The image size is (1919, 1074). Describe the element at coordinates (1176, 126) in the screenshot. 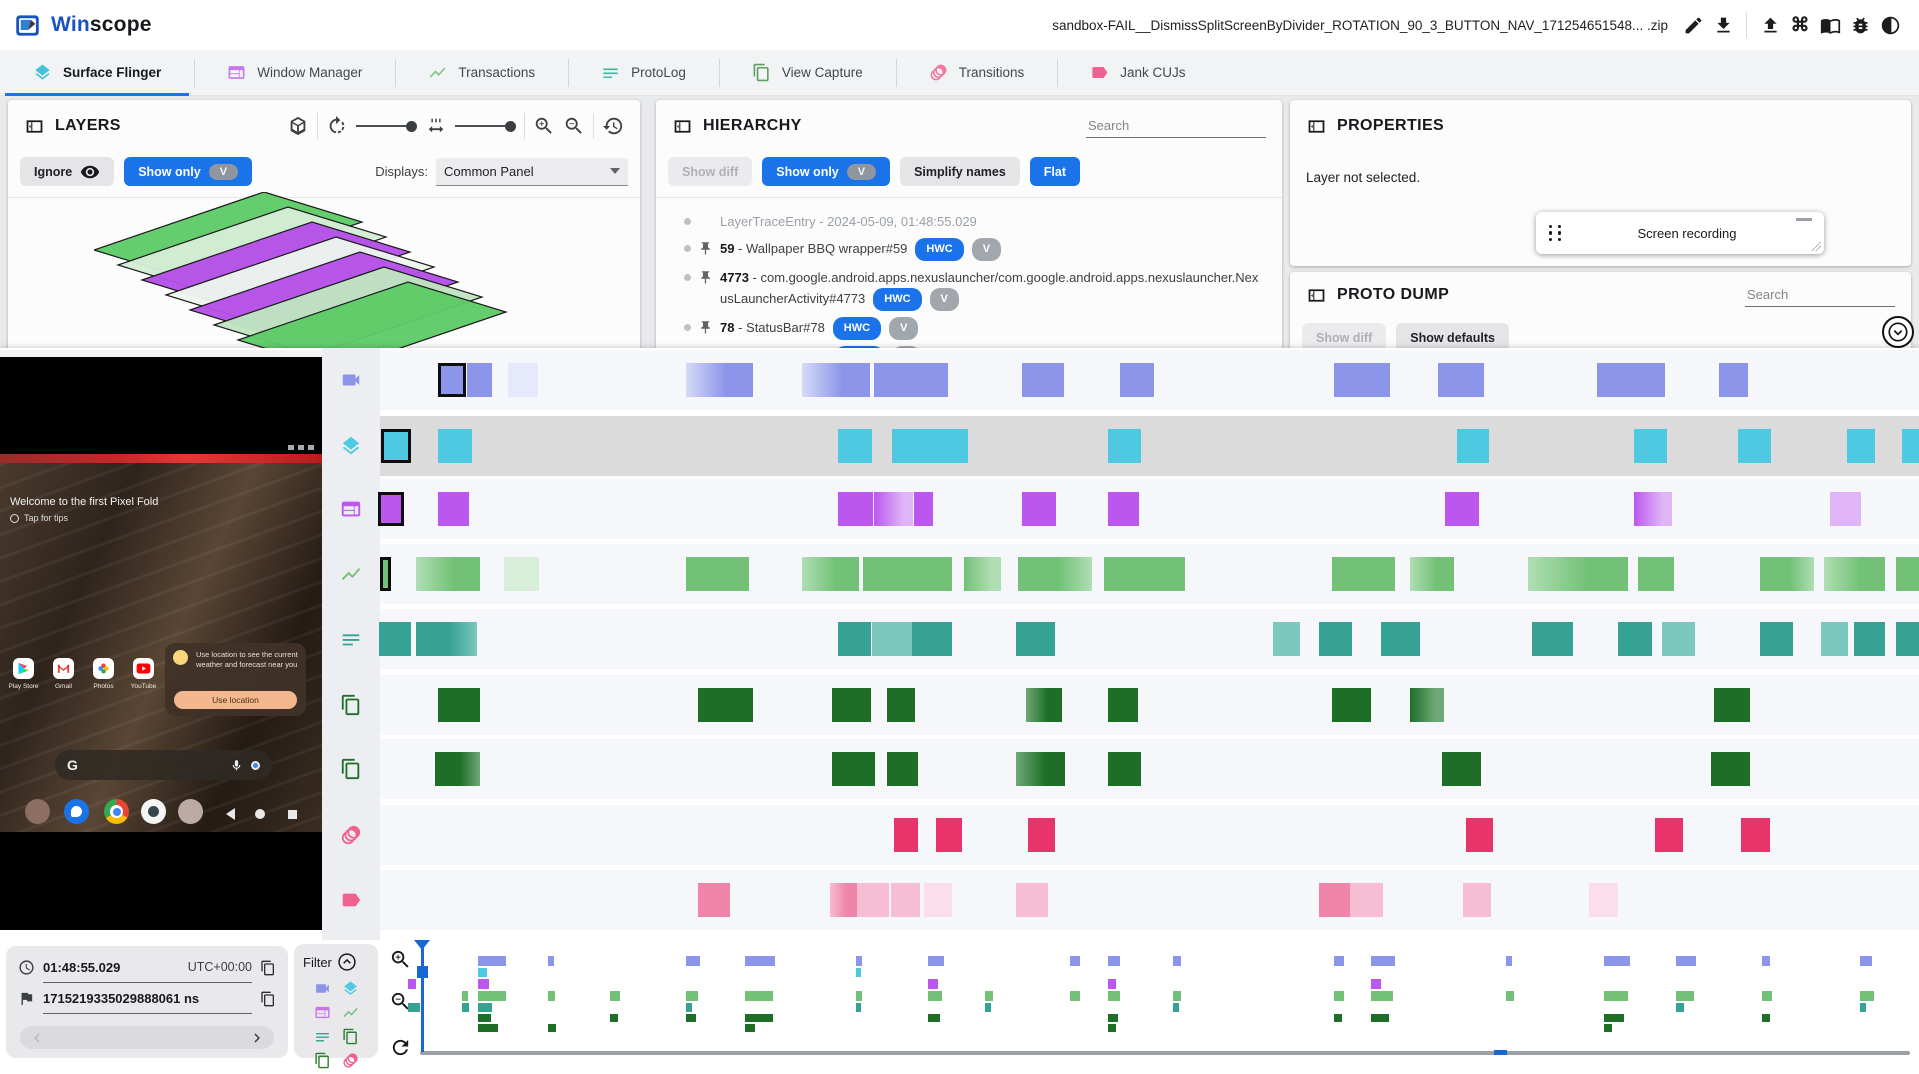

I see `hierarchy-search-input` at that location.